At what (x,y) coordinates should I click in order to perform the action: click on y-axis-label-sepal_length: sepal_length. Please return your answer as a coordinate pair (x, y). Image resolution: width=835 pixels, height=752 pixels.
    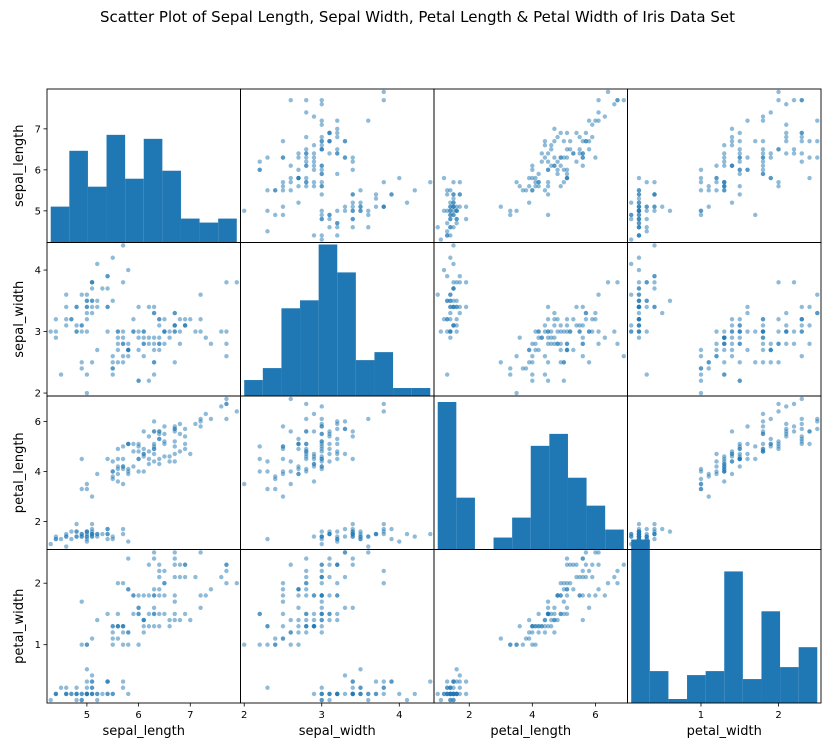
    Looking at the image, I should click on (19, 165).